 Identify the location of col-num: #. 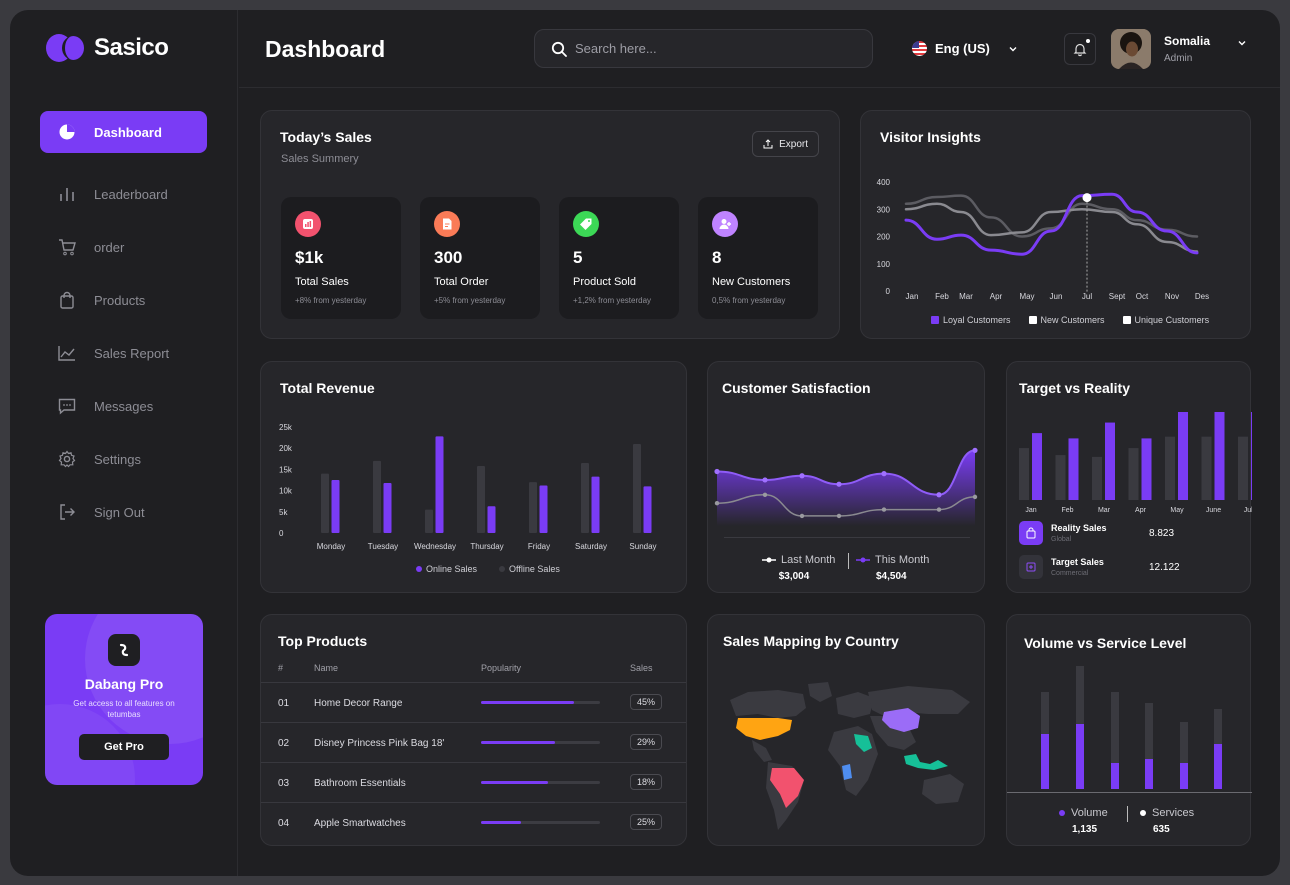
(281, 668).